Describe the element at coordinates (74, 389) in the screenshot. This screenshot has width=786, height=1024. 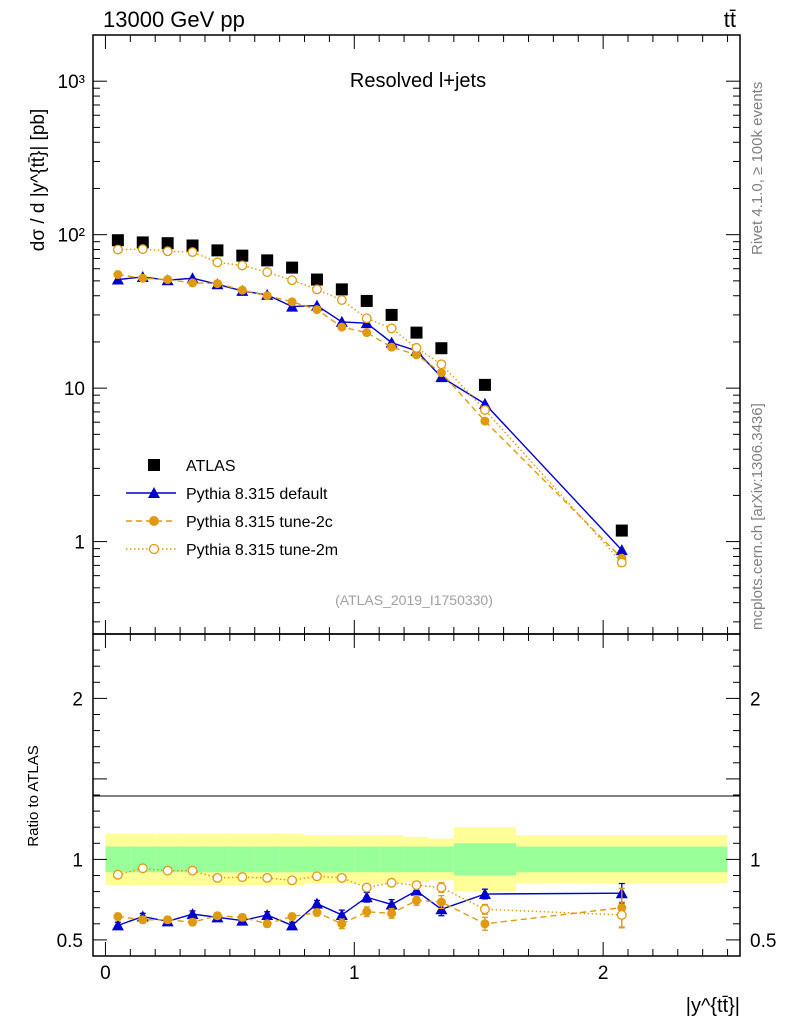
I see `main-y-tick-label: 10` at that location.